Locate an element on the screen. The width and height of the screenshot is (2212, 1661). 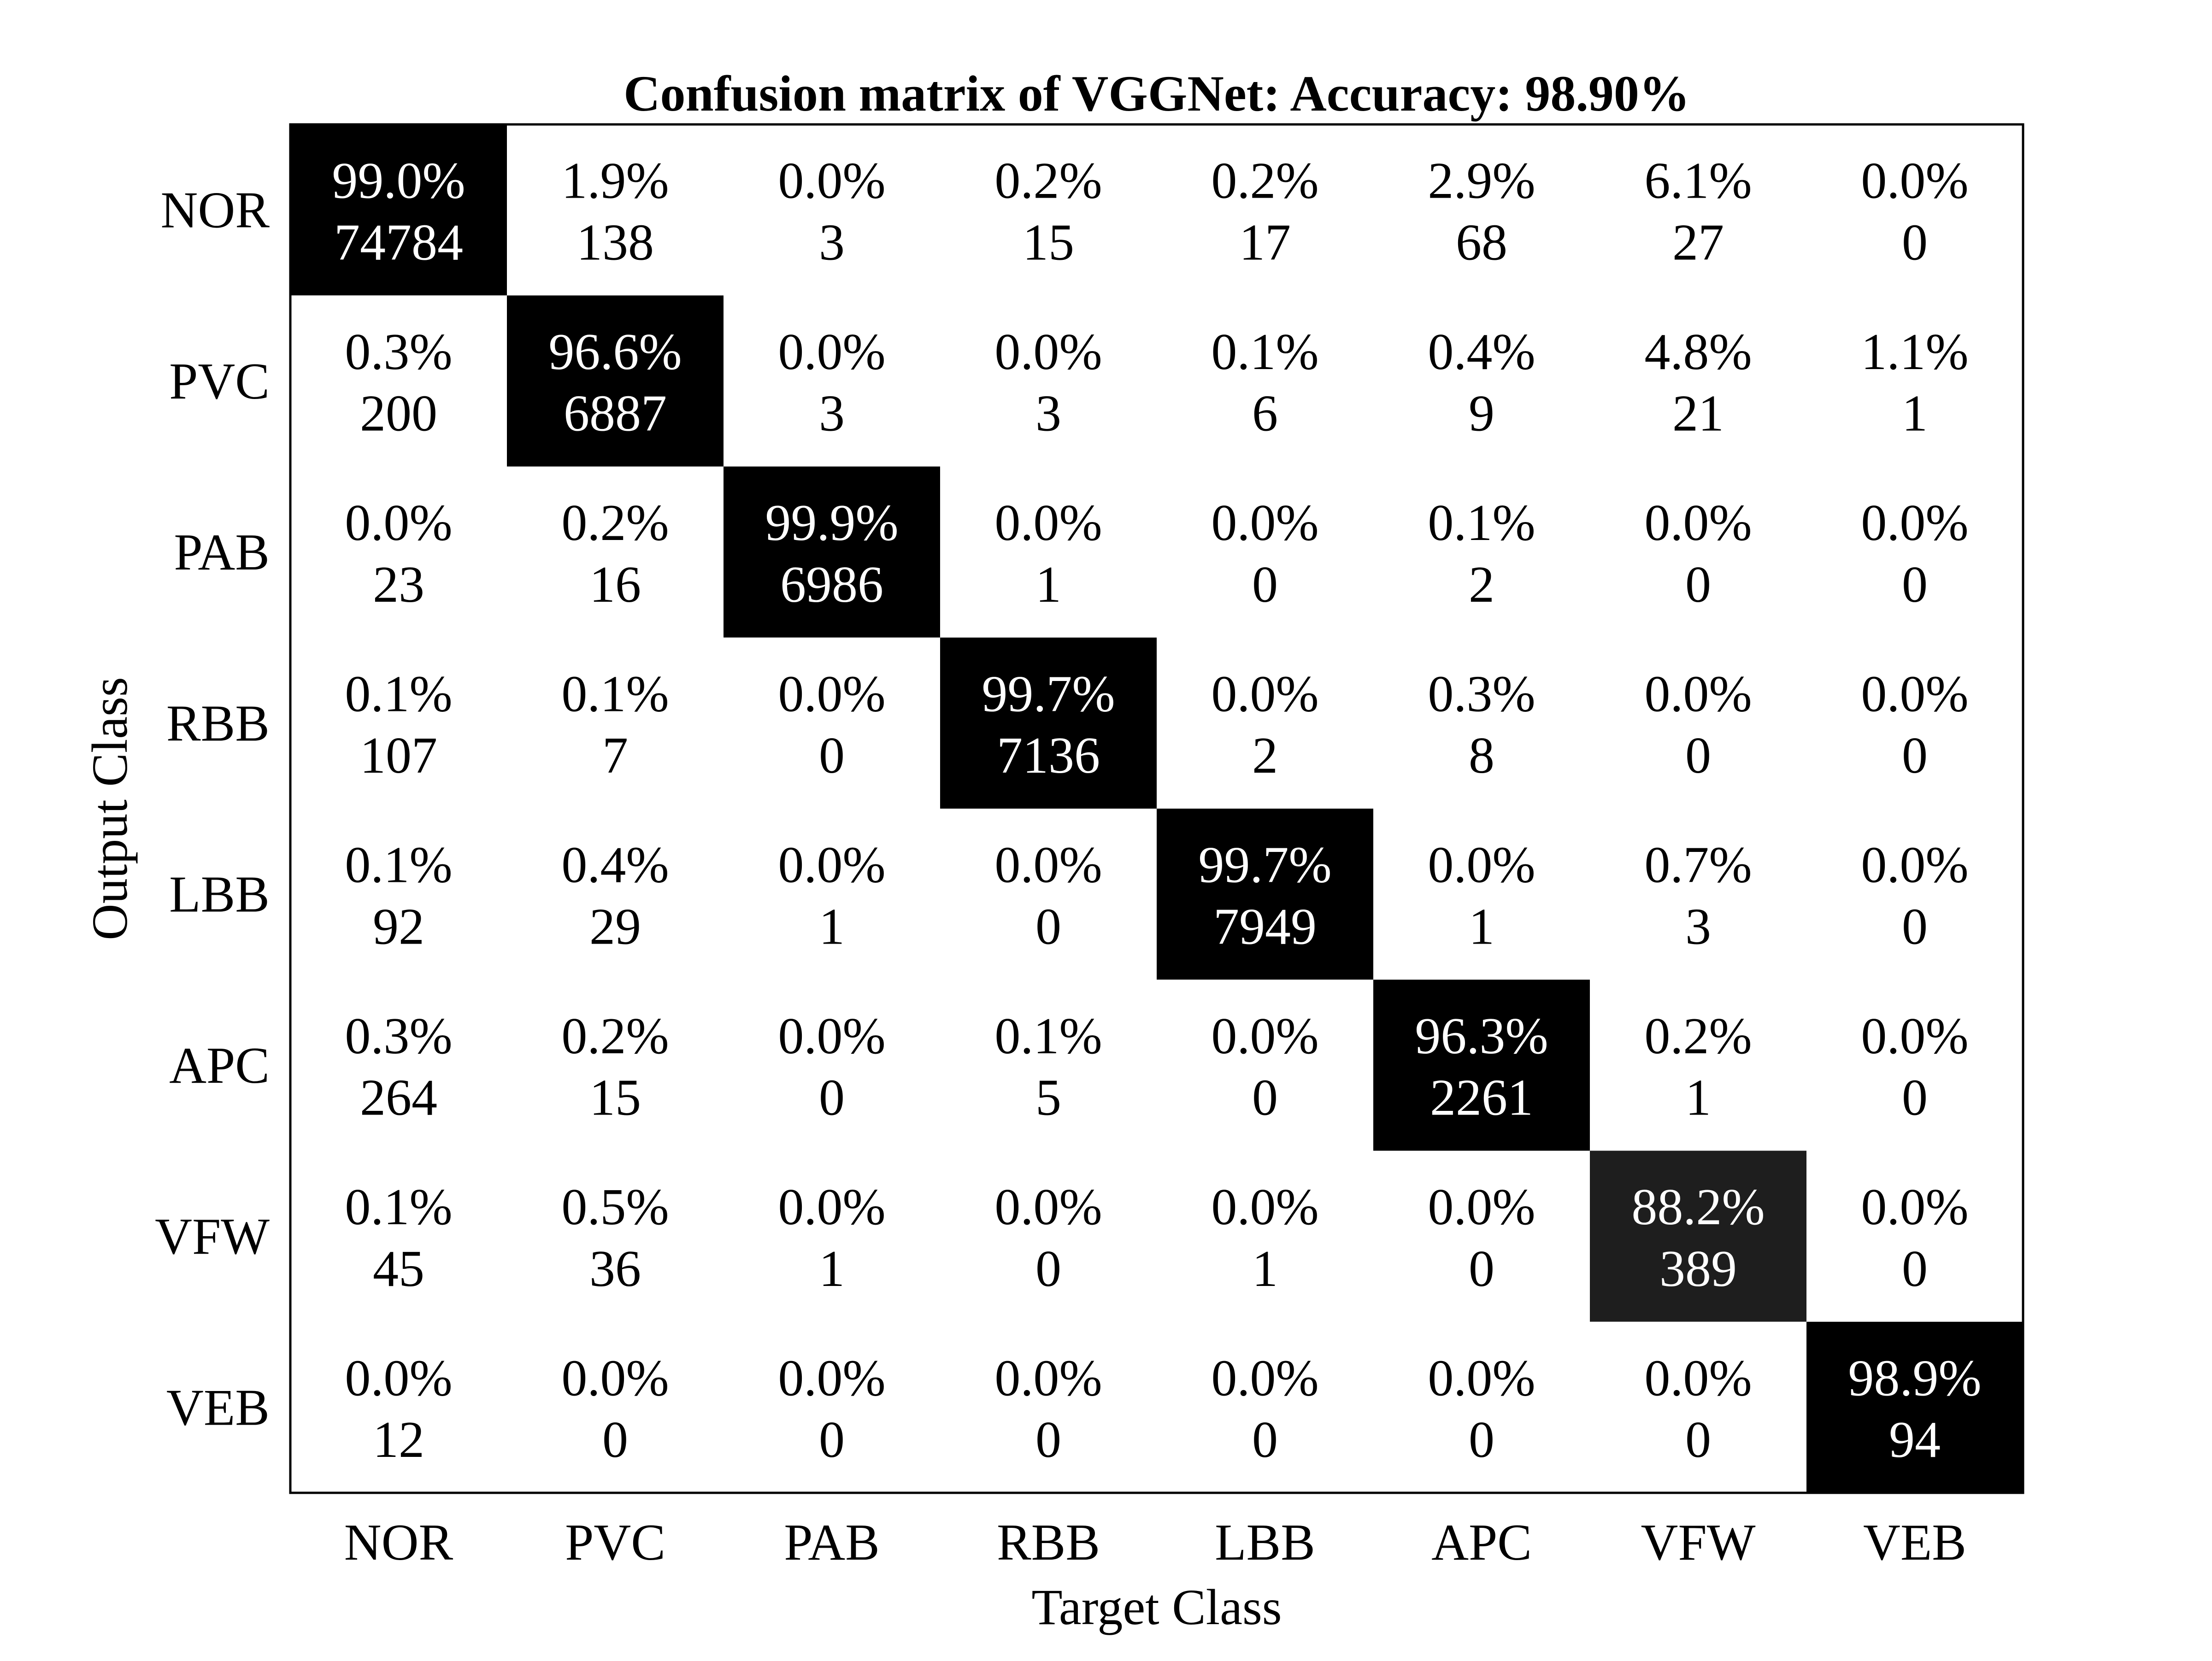
matrix-cell-lbb-nor is located at coordinates (398, 894).